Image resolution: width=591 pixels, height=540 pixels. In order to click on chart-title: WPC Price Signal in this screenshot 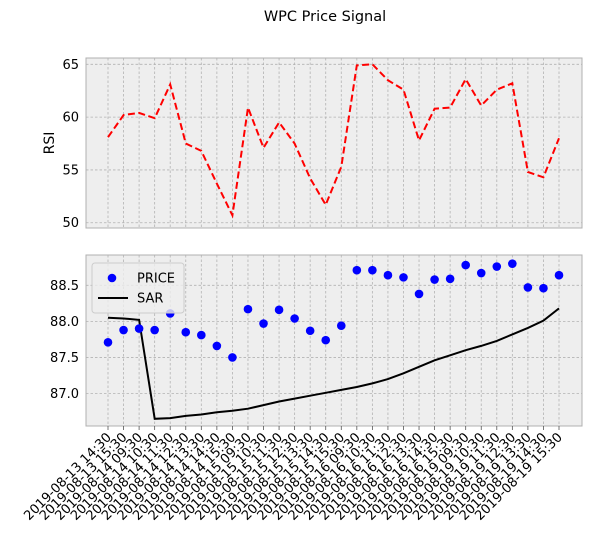, I will do `click(325, 17)`.